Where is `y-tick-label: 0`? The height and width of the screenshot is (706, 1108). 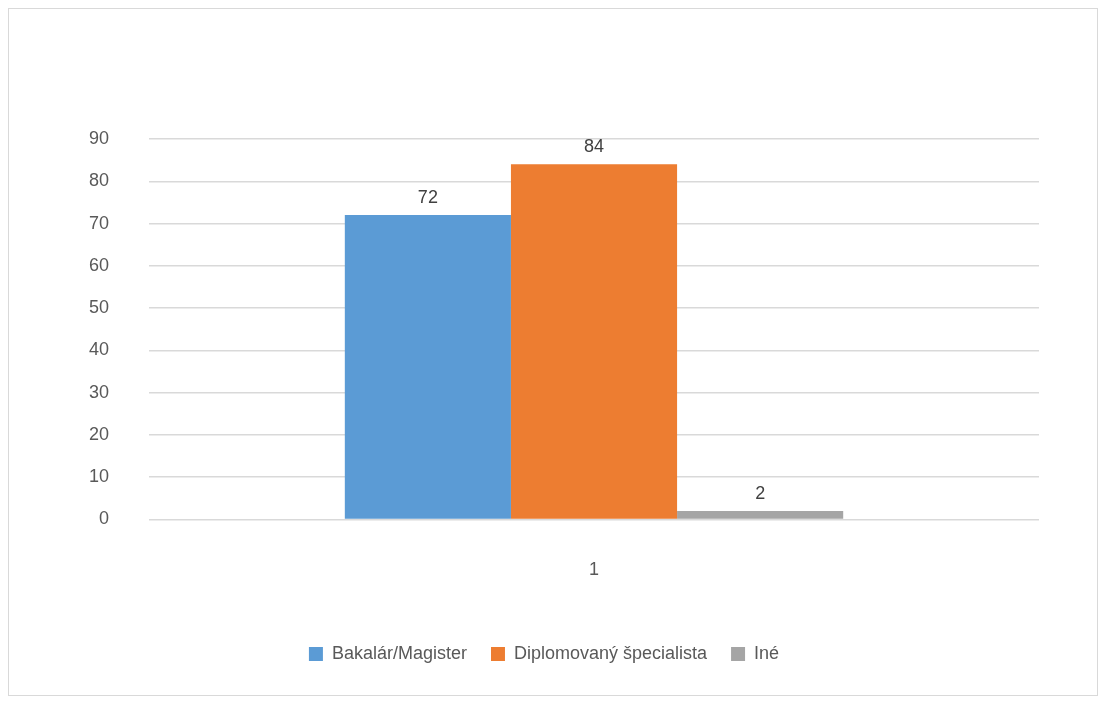 y-tick-label: 0 is located at coordinates (104, 518).